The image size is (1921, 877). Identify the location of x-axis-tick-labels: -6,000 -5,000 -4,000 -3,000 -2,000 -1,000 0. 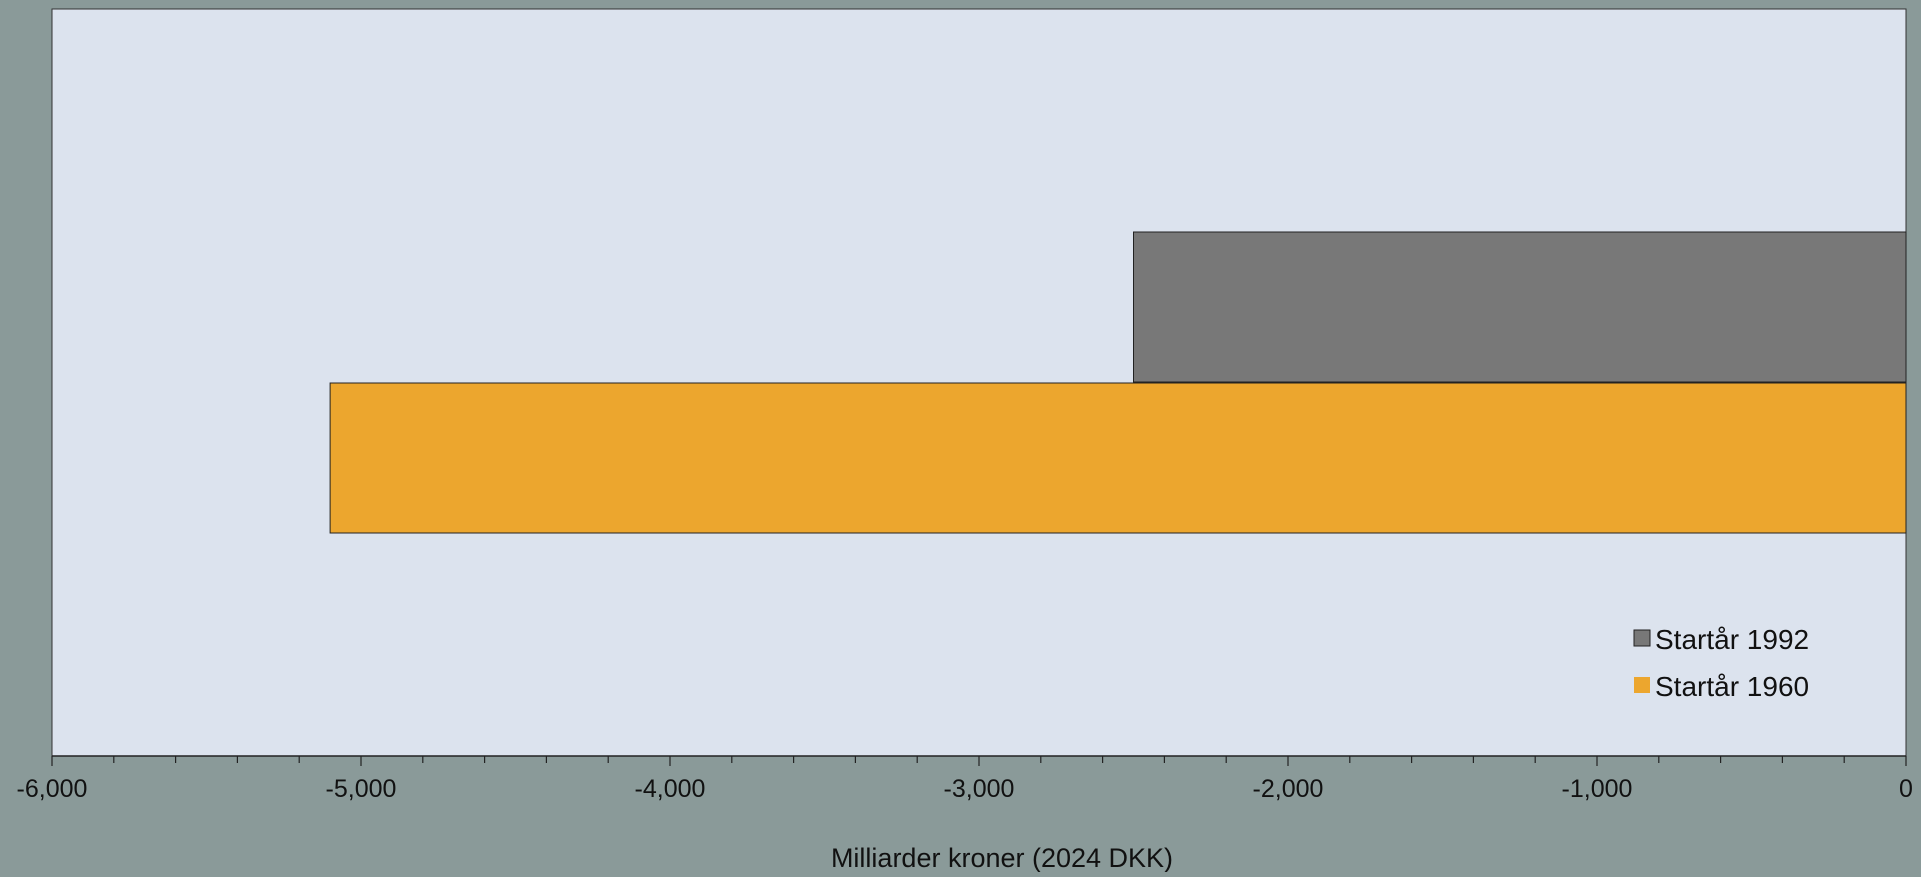
(965, 789).